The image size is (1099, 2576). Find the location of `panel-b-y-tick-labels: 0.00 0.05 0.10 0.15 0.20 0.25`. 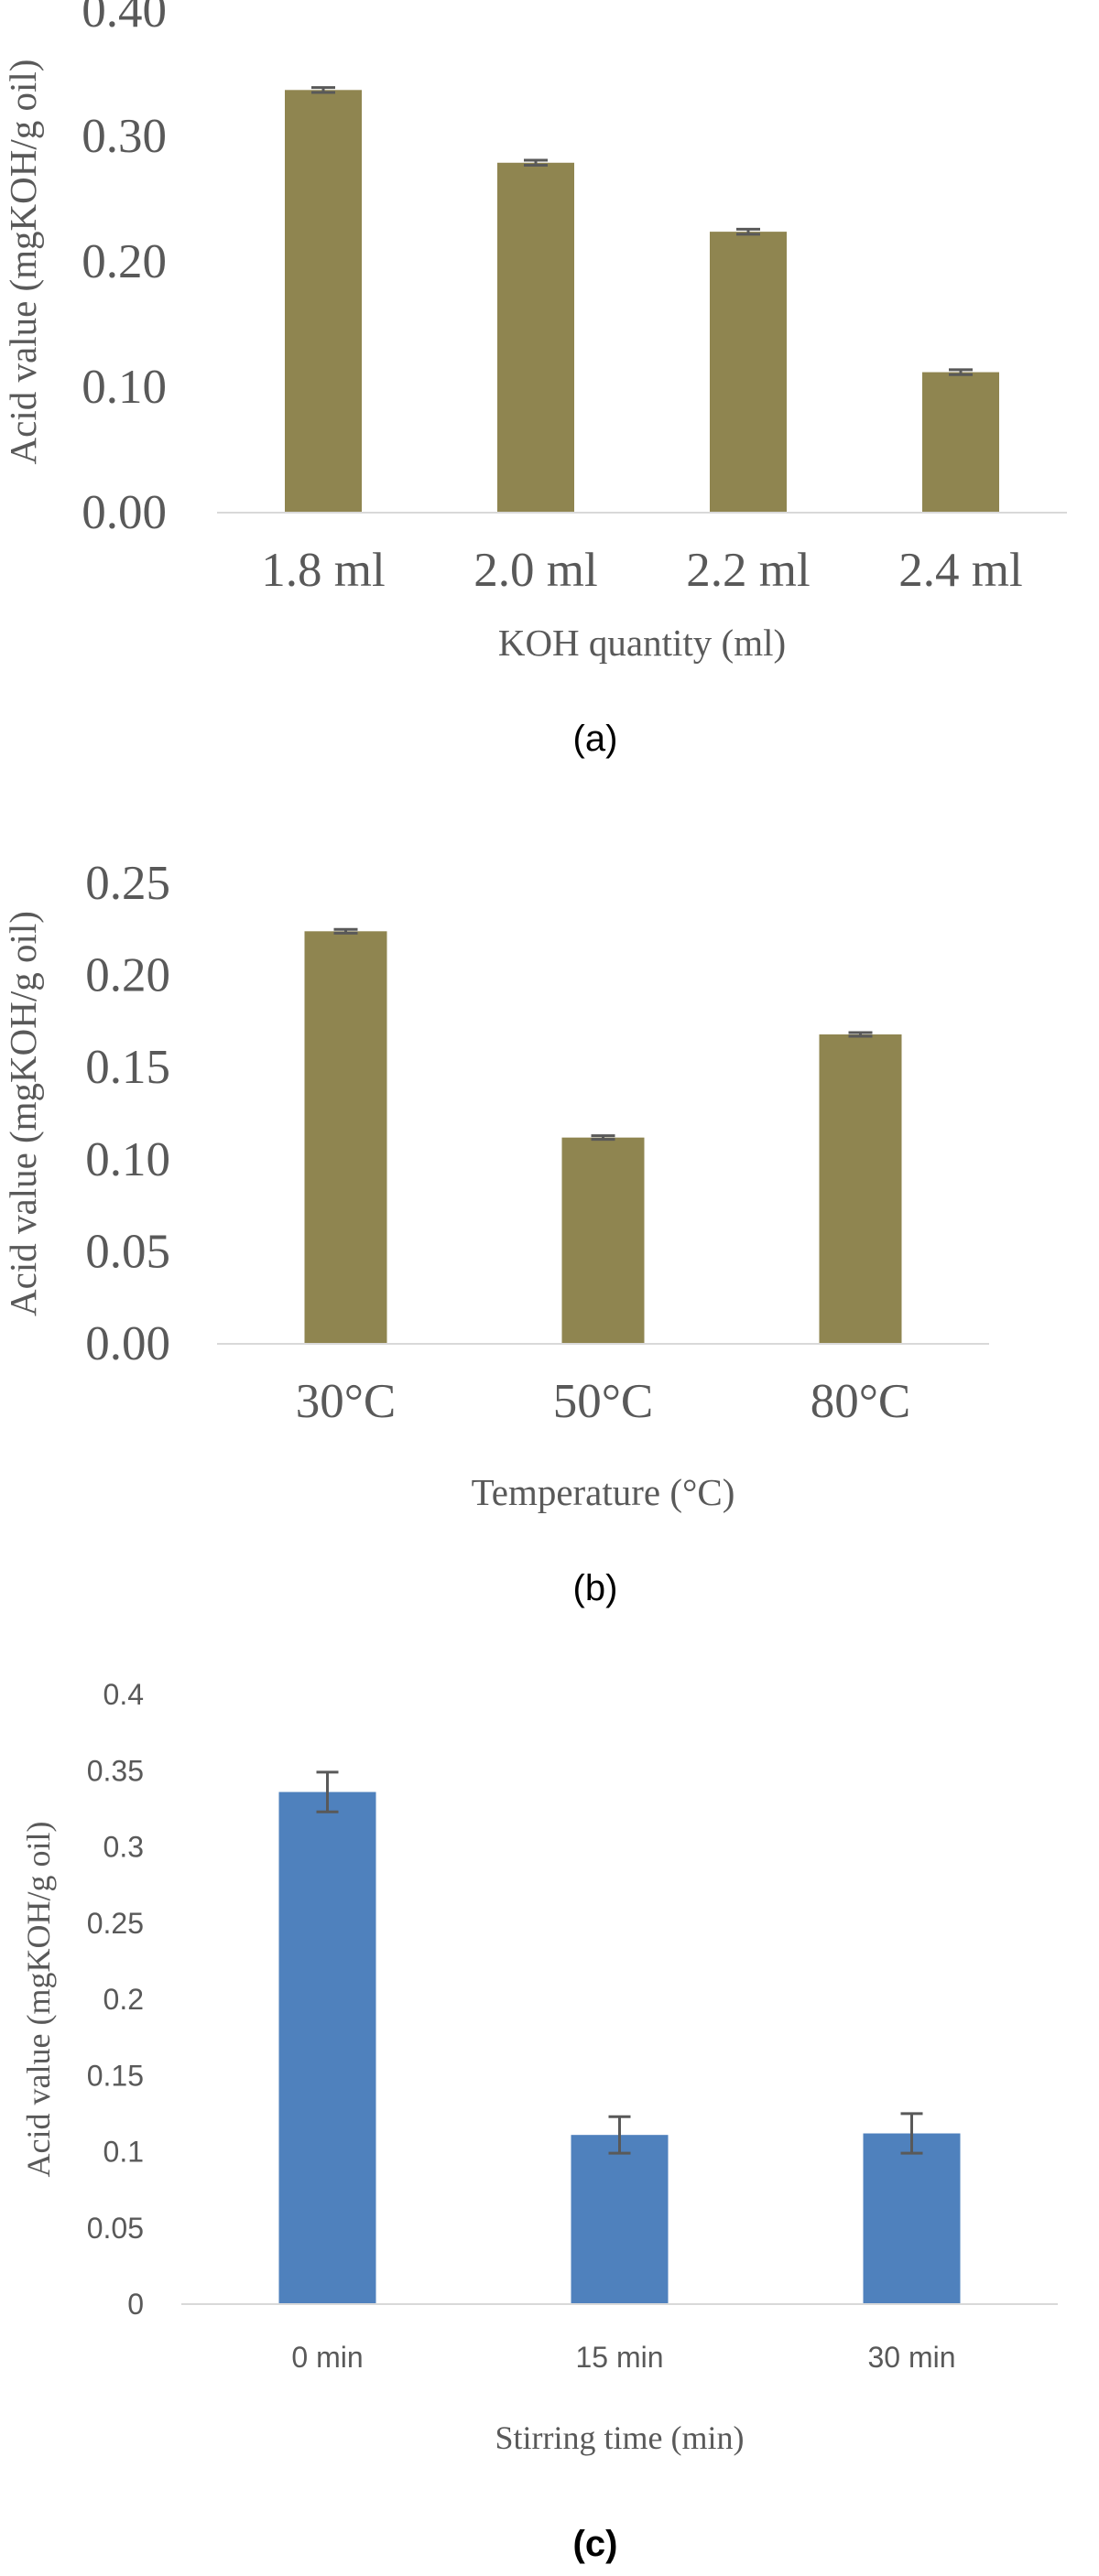

panel-b-y-tick-labels: 0.00 0.05 0.10 0.15 0.20 0.25 is located at coordinates (128, 1114).